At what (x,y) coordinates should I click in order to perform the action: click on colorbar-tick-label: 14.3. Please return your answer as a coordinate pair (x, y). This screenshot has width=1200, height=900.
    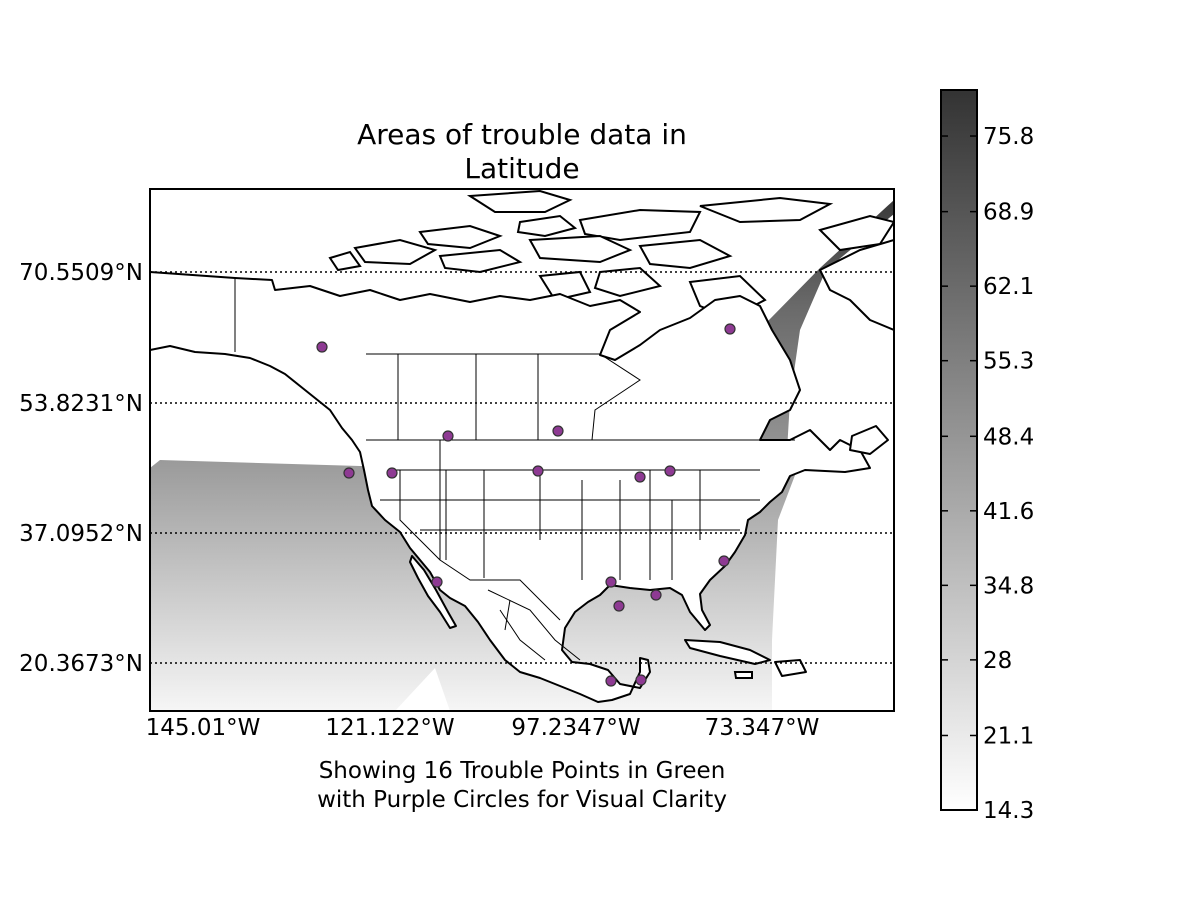
    Looking at the image, I should click on (1008, 811).